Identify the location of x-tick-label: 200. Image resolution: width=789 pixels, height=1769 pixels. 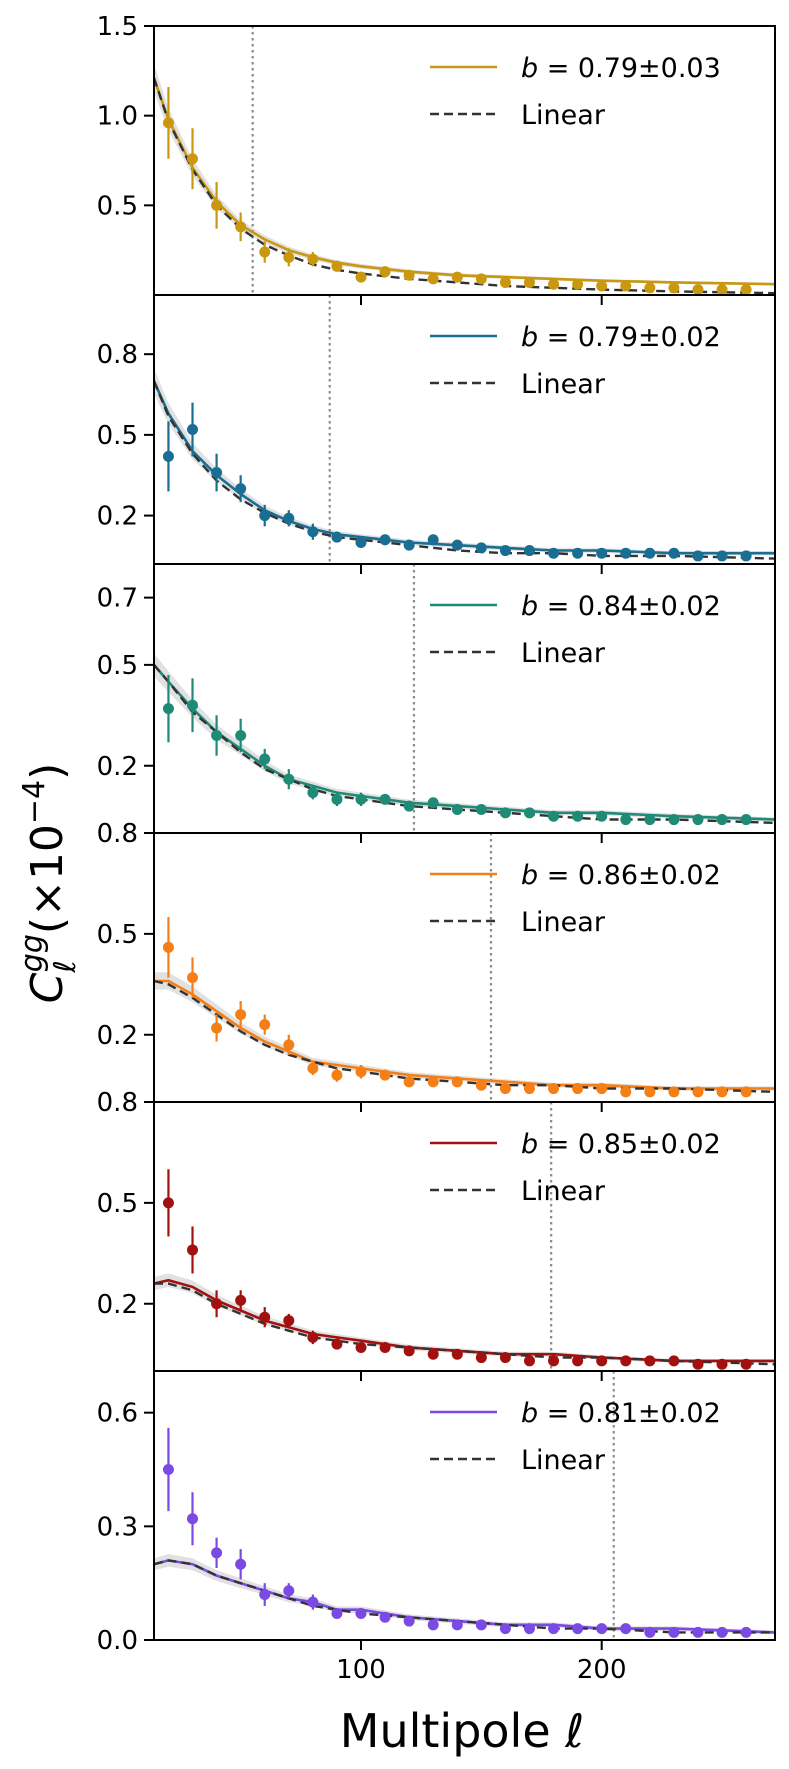
(602, 1670).